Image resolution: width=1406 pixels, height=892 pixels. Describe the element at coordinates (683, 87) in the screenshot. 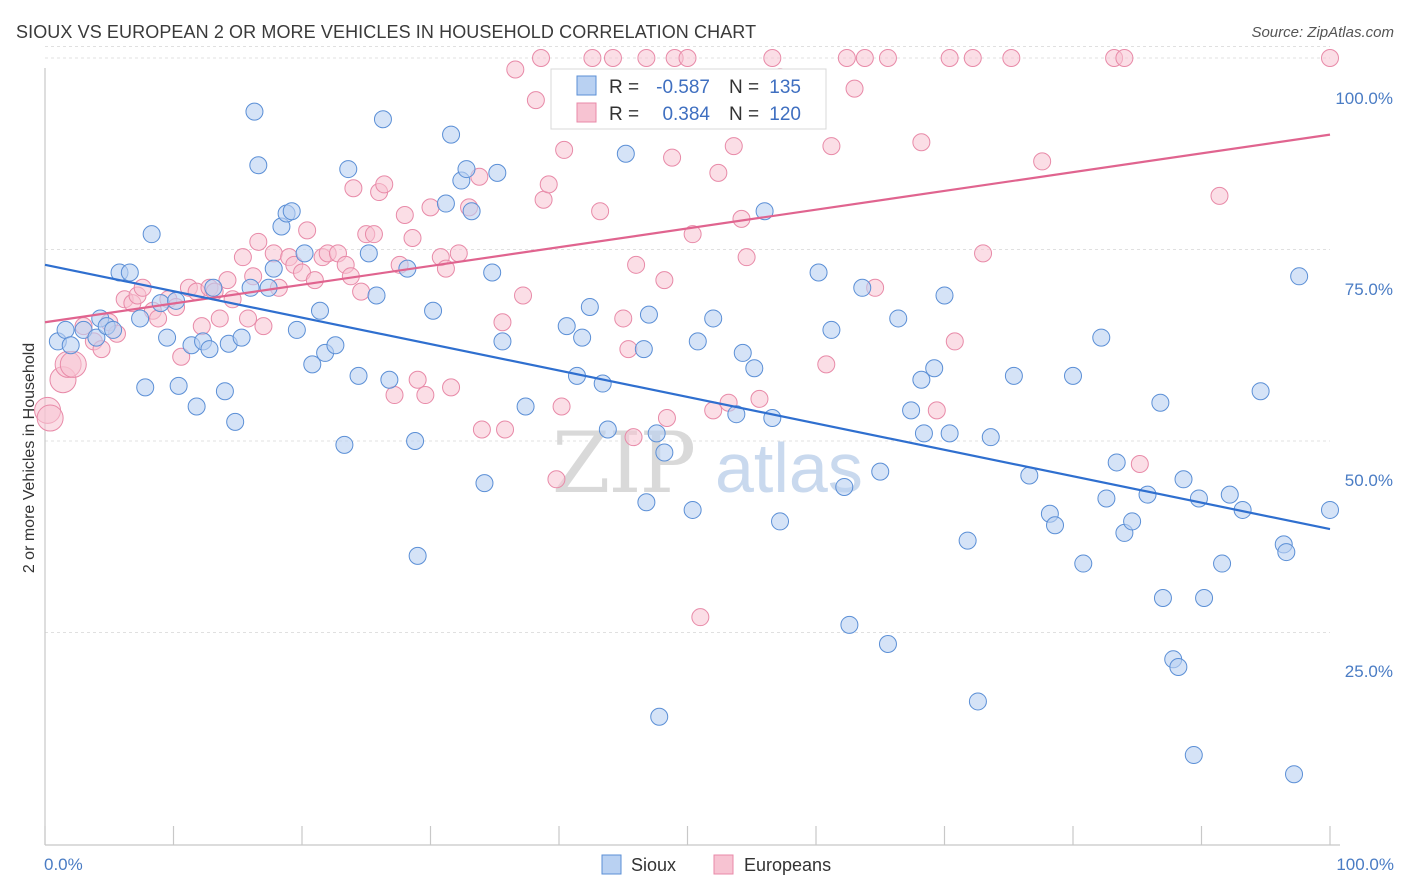

I see `sioux-r-value: -0.587` at that location.